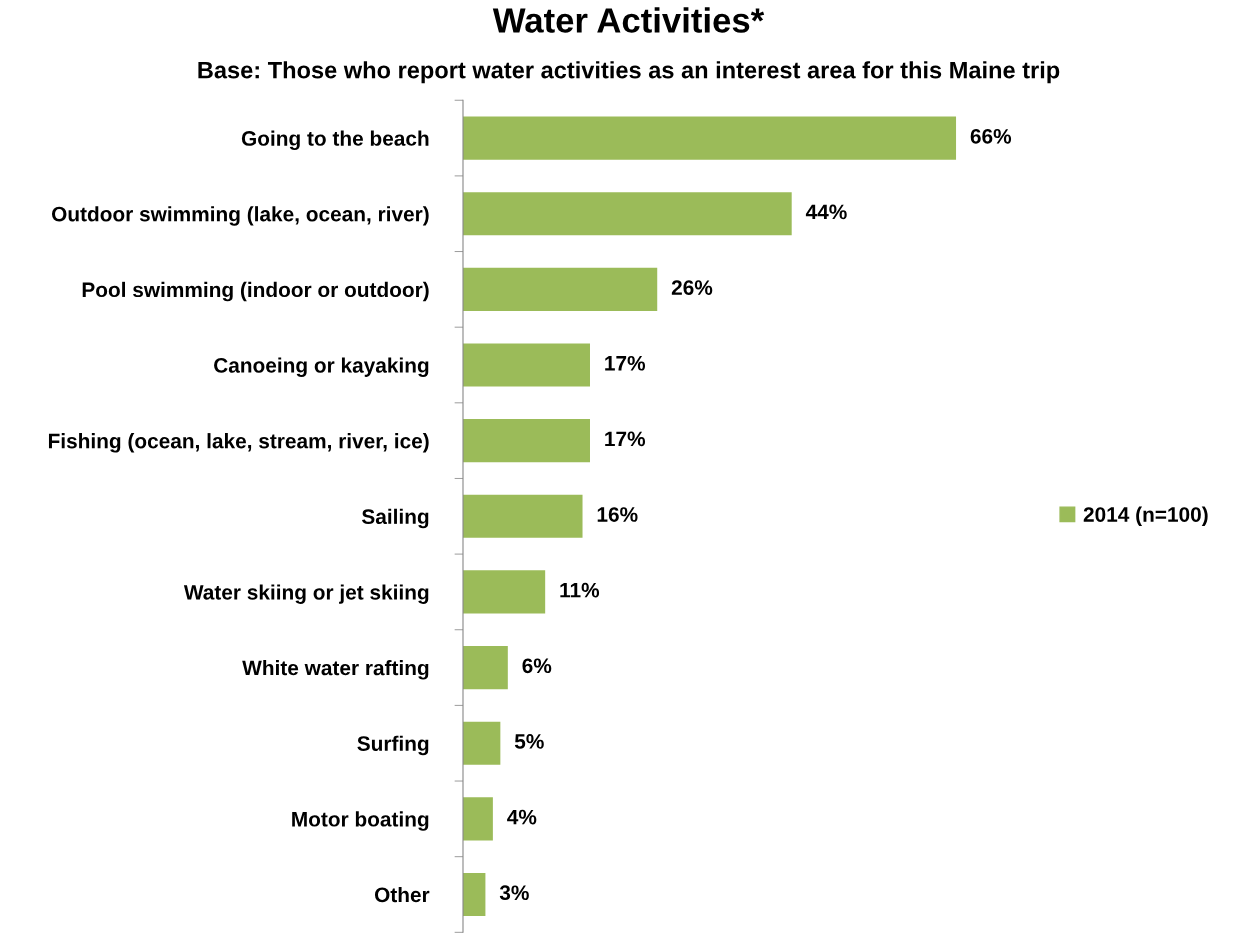 The image size is (1257, 937). I want to click on y-tick-label: White water rafting, so click(335, 670).